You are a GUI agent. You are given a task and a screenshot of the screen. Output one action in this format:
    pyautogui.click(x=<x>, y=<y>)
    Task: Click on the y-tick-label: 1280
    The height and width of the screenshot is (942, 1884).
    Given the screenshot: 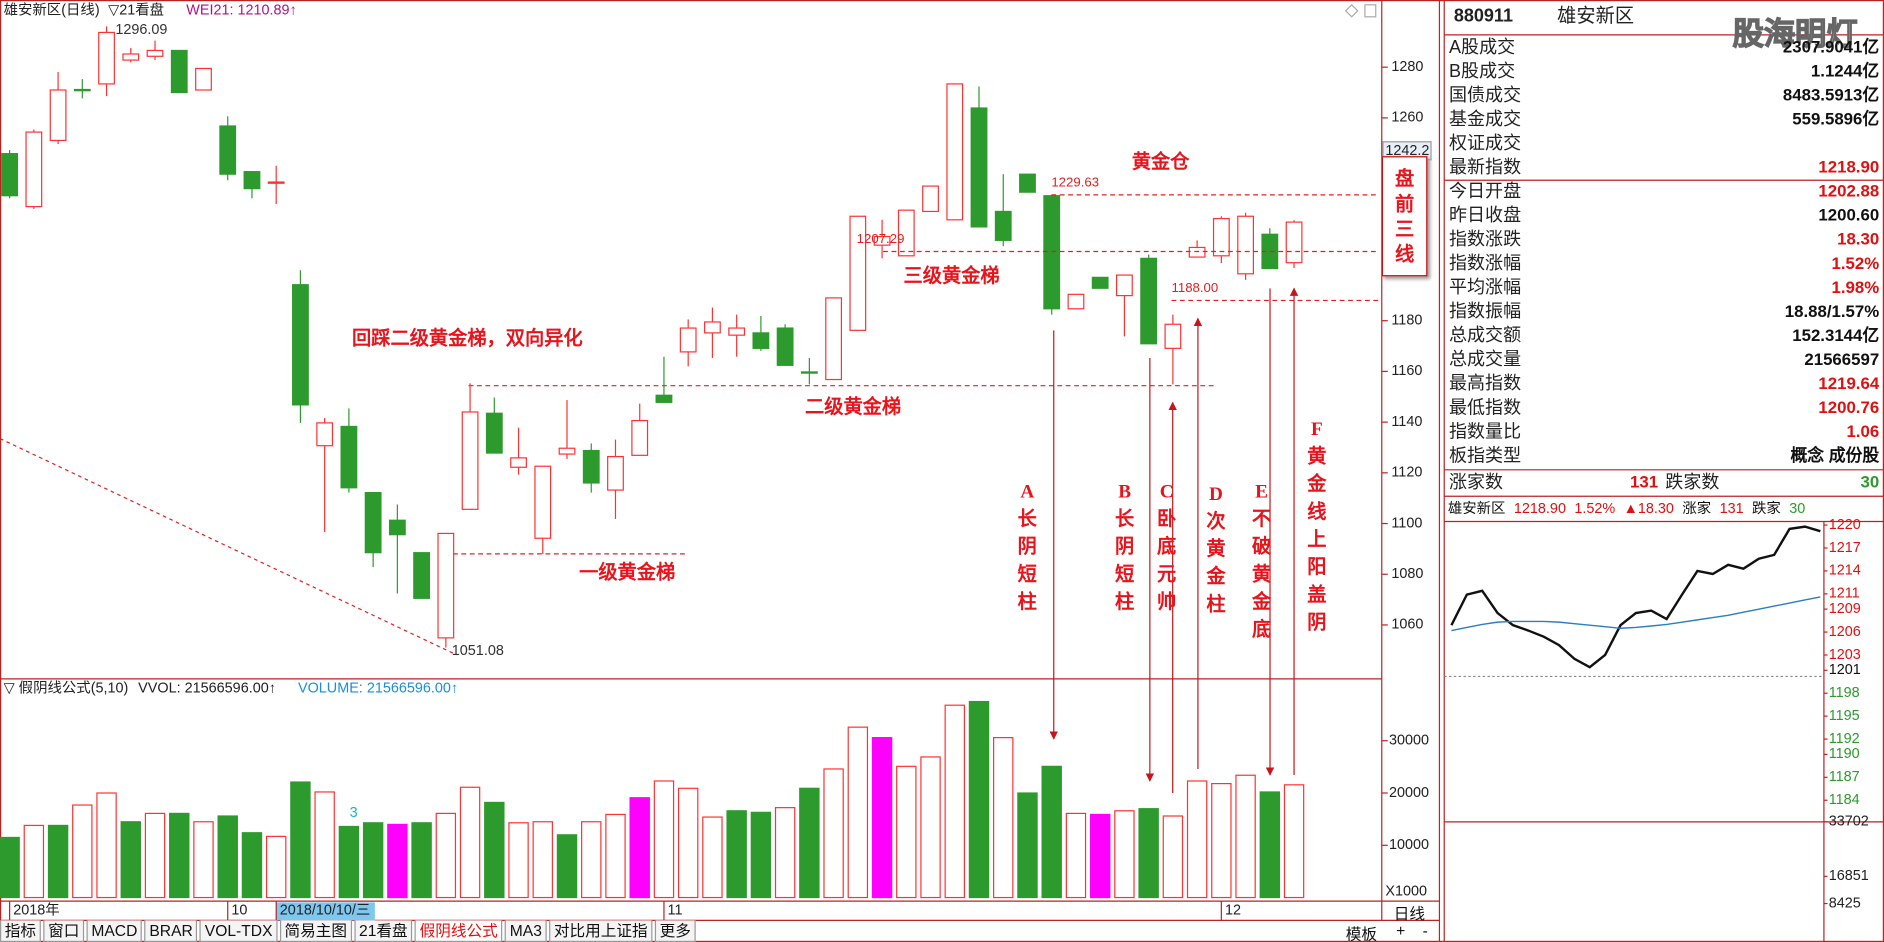 What is the action you would take?
    pyautogui.click(x=1407, y=67)
    